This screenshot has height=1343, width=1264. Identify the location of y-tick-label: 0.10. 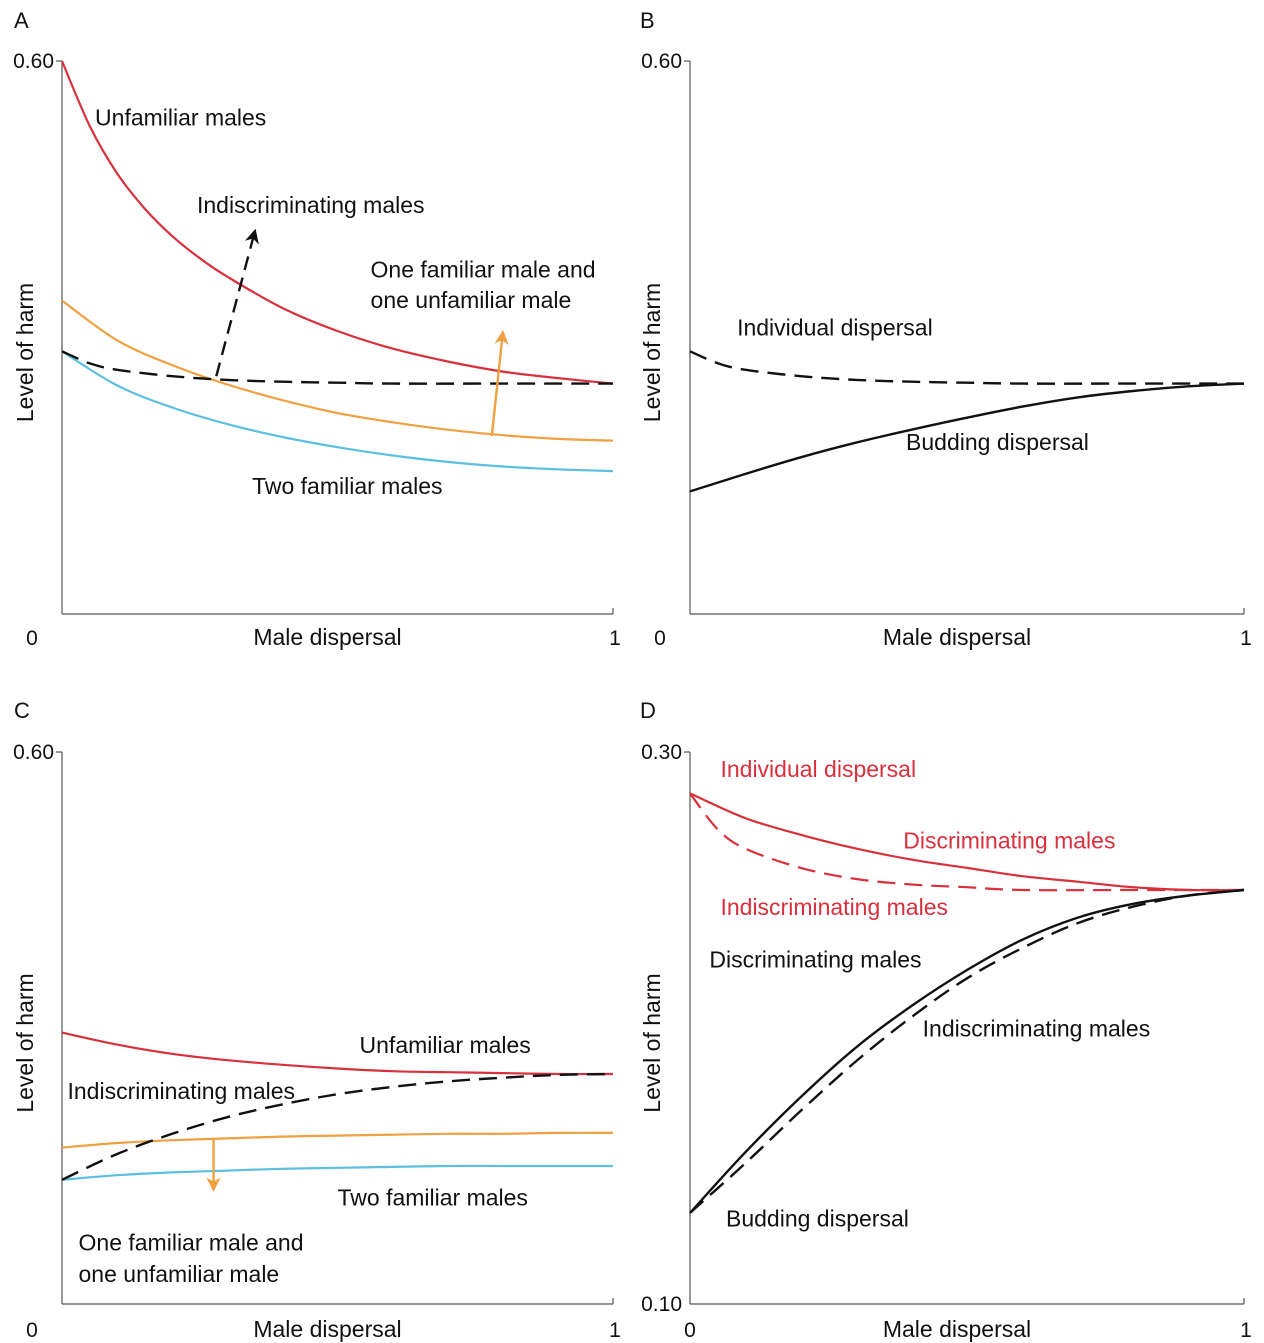
(661, 1304).